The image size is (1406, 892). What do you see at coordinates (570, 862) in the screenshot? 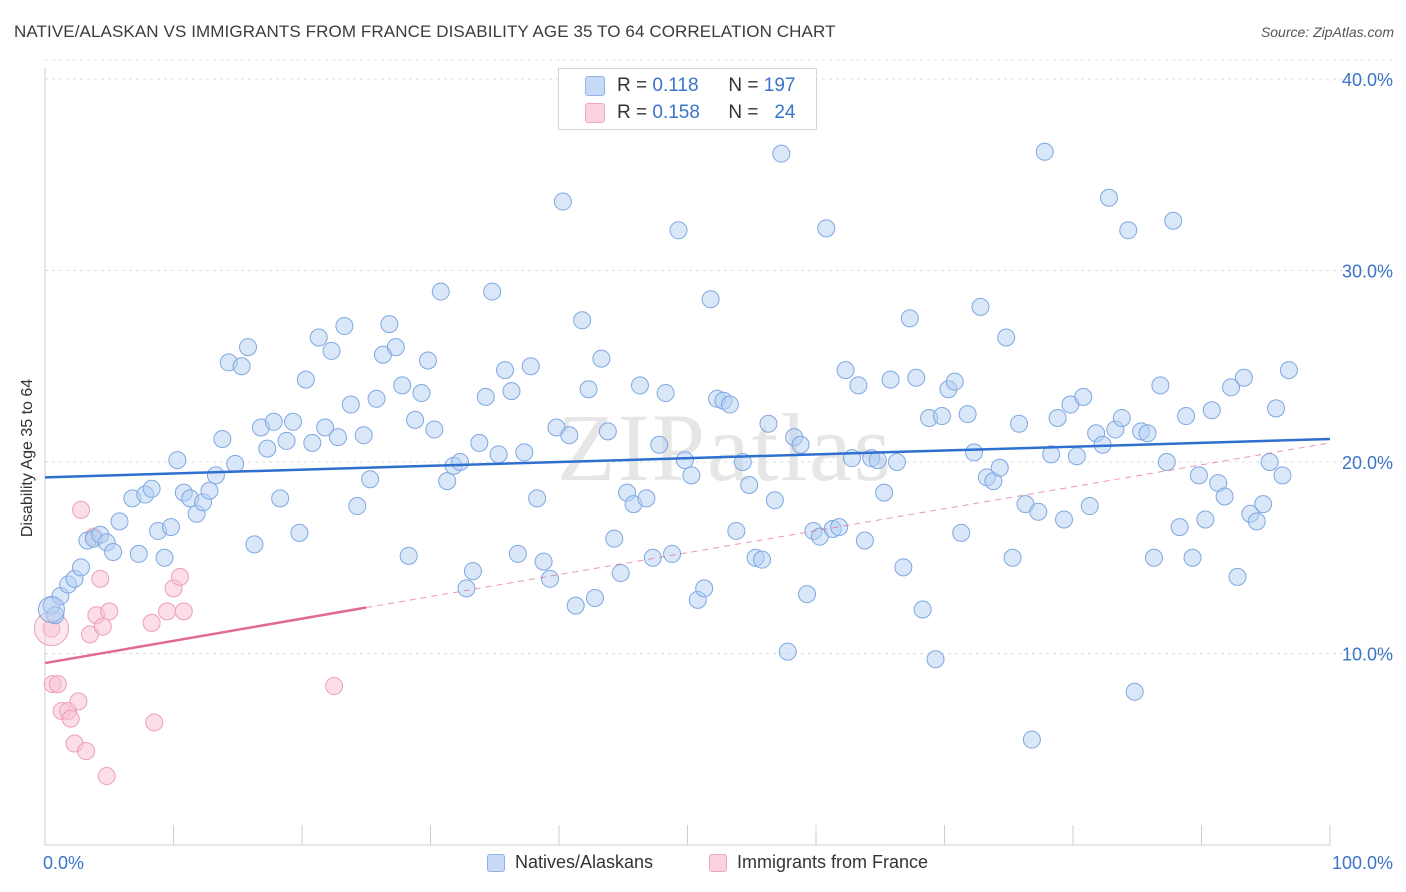
I see `legend-item-natives: Natives/Alaskans` at bounding box center [570, 862].